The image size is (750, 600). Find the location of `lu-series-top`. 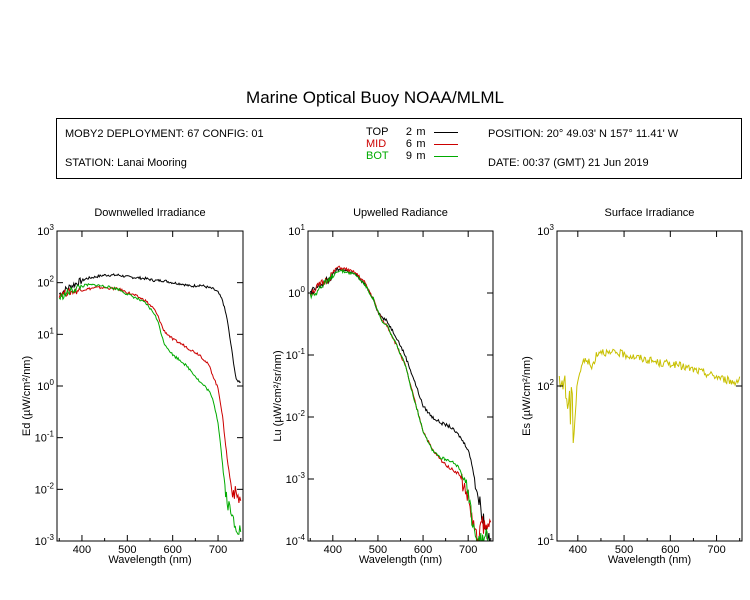

lu-series-top is located at coordinates (400, 403).